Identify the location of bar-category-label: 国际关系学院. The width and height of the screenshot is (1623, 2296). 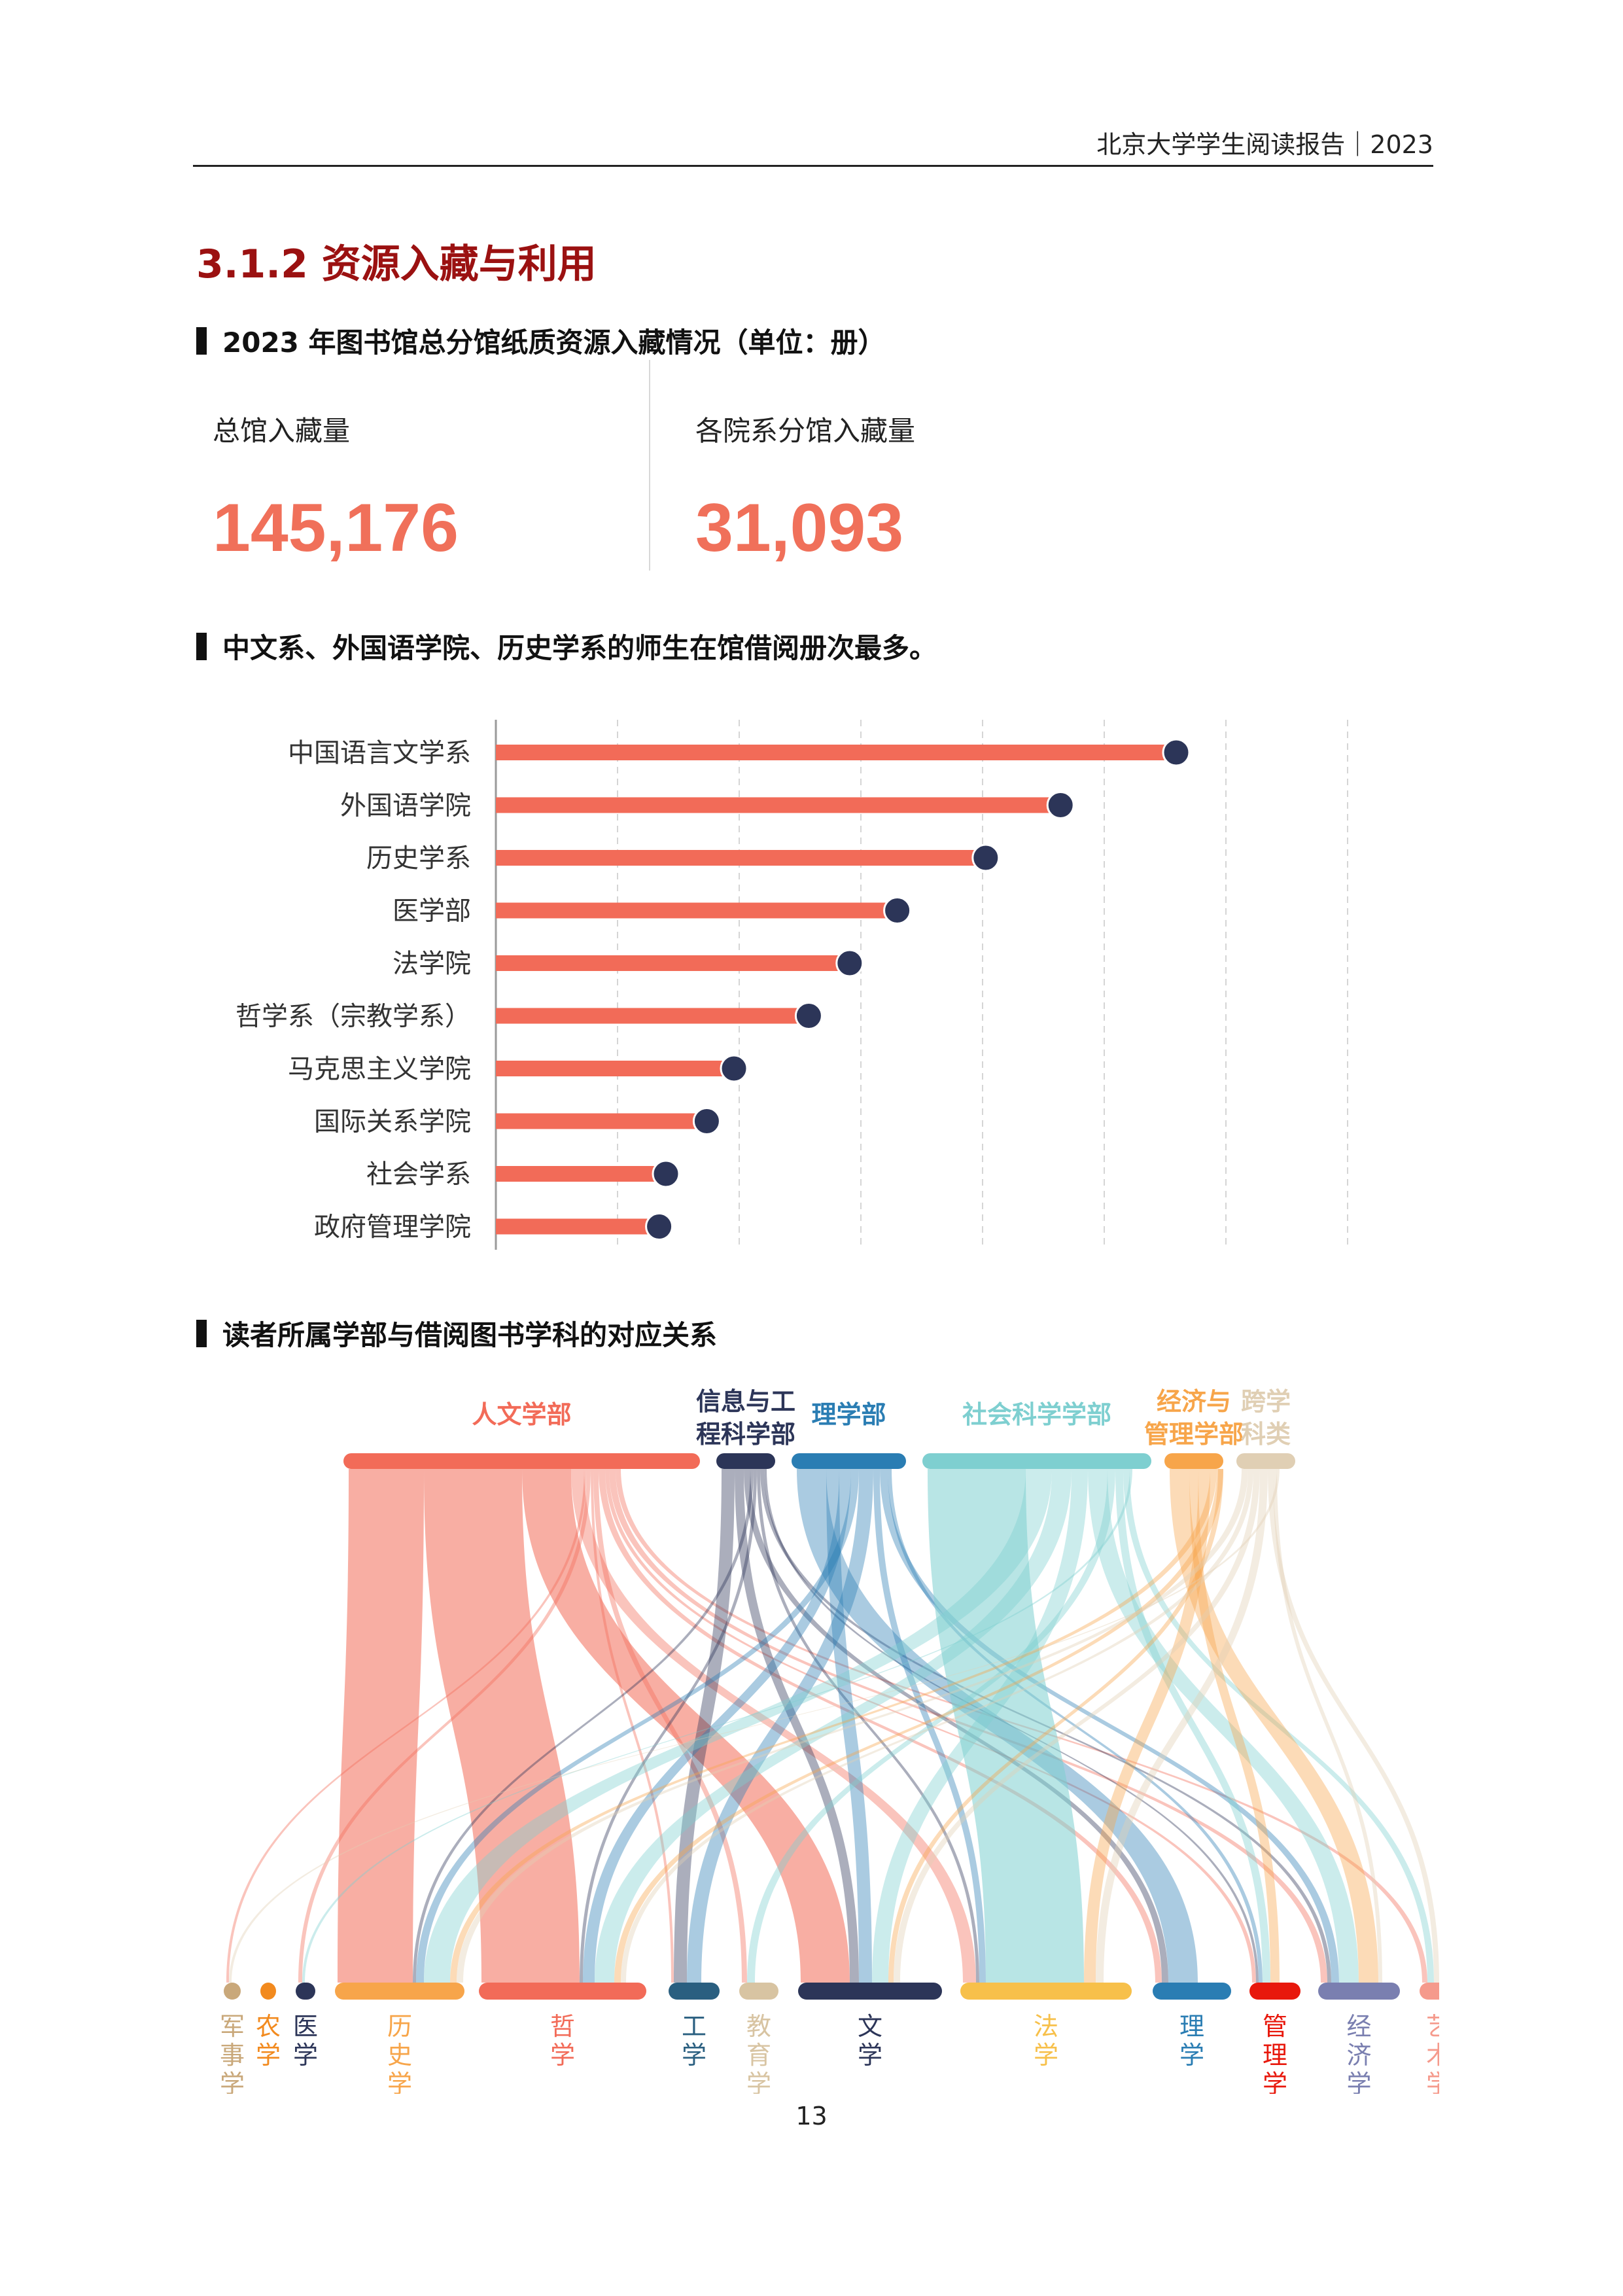
(392, 1122).